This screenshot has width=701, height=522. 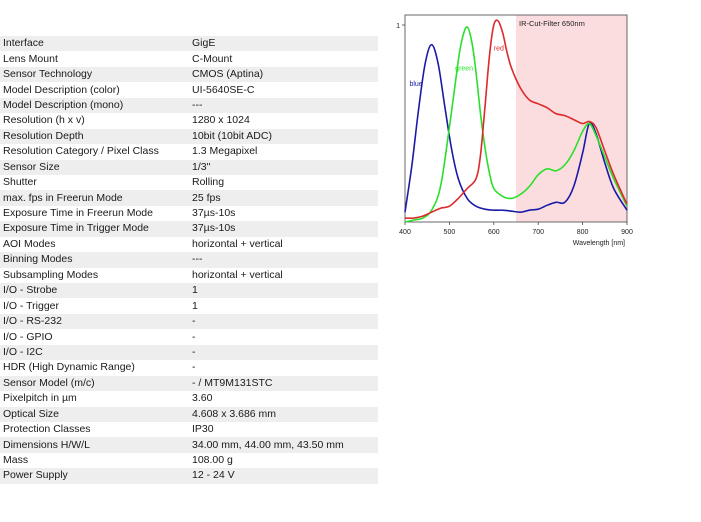 I want to click on x-tick-label: 400, so click(x=405, y=232).